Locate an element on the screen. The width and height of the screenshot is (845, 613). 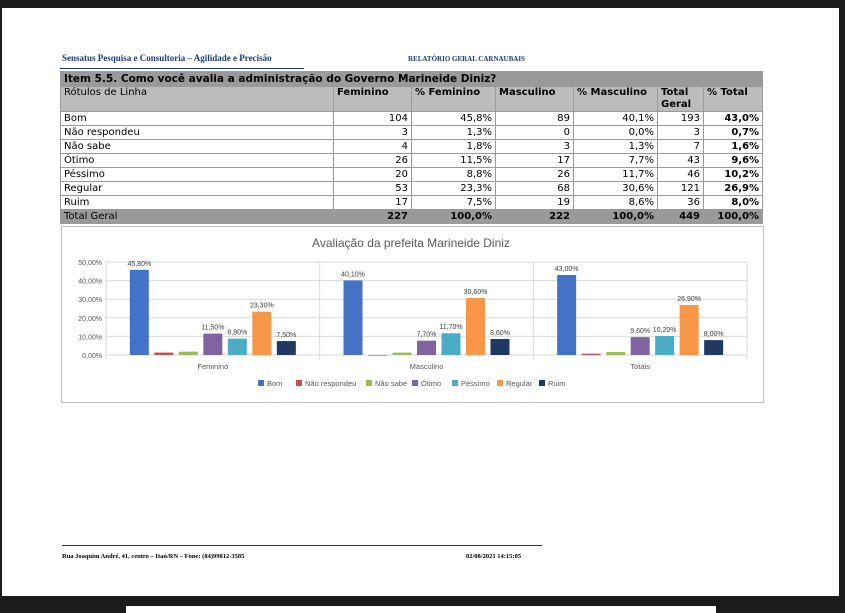
cell-fem: 17 is located at coordinates (372, 202).